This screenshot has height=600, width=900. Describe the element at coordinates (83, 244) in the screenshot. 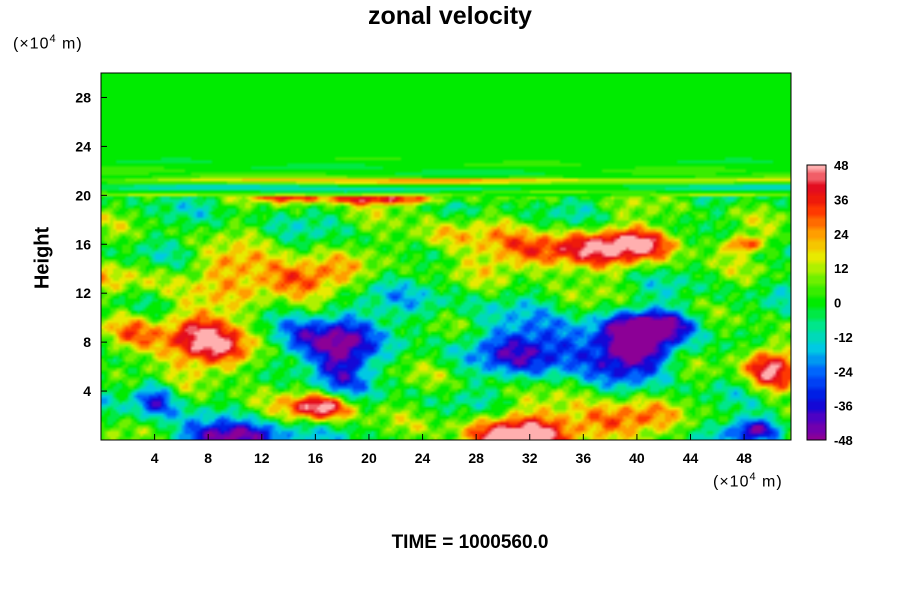

I see `y-tick-label: 16` at that location.